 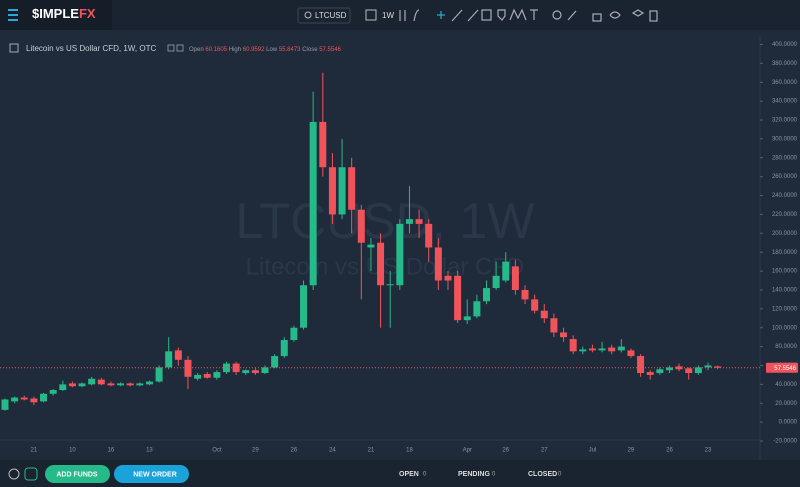 I want to click on ohlc-value: 57.5546, so click(x=330, y=50).